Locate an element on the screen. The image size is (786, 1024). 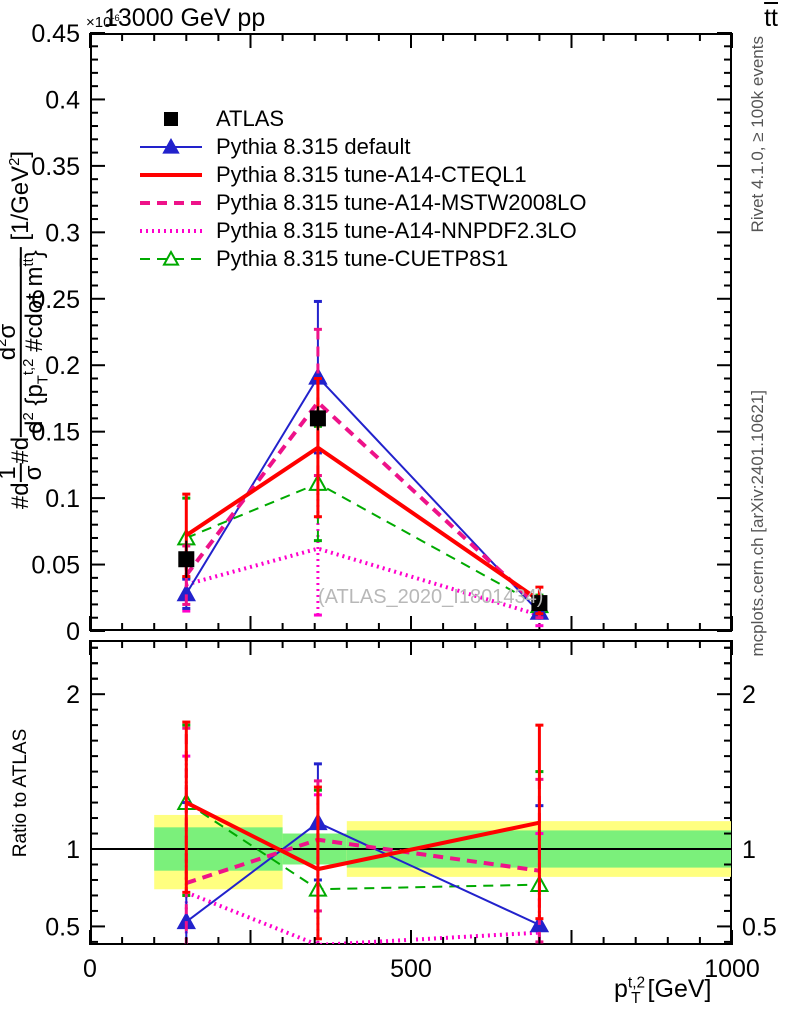
legend-item: Pythia 8.315 tune-CUETP8S1 is located at coordinates (363, 259).